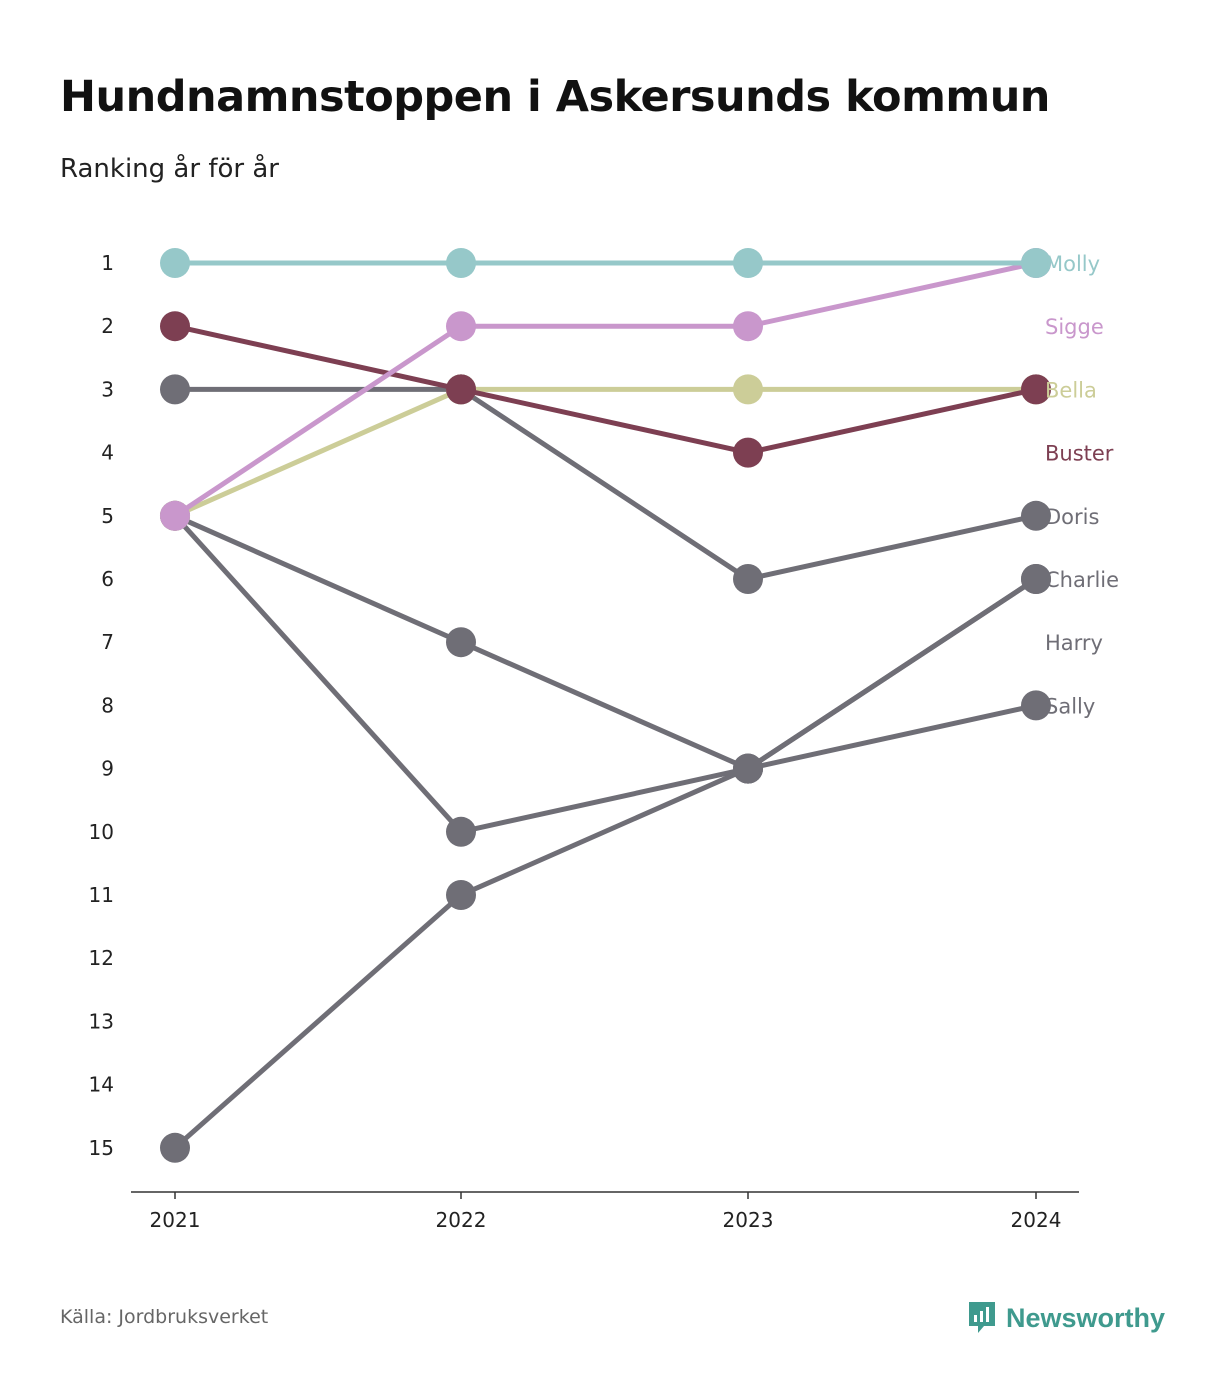  What do you see at coordinates (107, 389) in the screenshot?
I see `y-tick-label: 3` at bounding box center [107, 389].